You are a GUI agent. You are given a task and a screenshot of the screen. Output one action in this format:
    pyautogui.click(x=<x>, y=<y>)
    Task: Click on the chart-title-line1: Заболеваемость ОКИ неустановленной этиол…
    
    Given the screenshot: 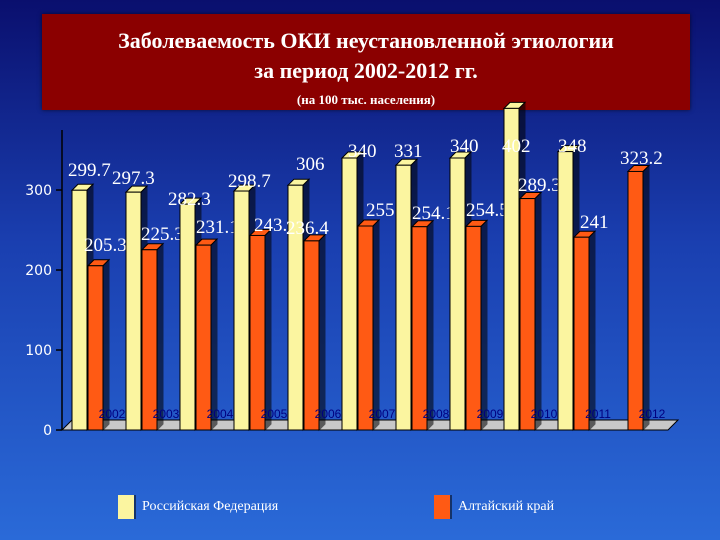 What is the action you would take?
    pyautogui.click(x=366, y=40)
    